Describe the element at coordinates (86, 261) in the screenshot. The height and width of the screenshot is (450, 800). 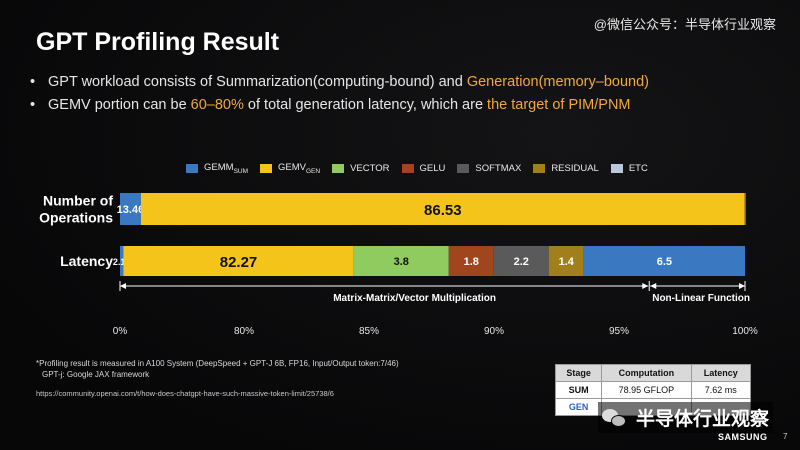
I see `category-label: Latency` at that location.